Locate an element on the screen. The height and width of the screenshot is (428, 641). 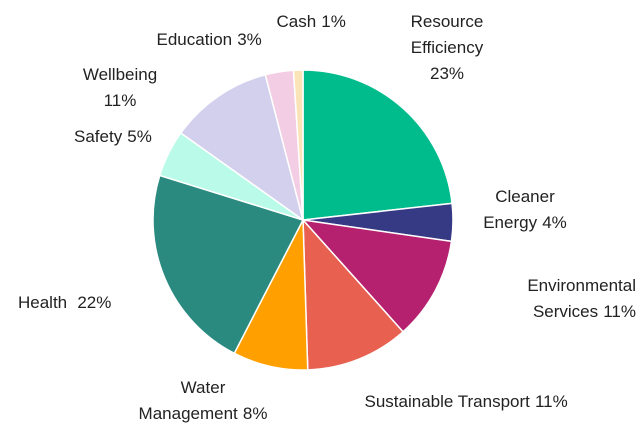
slice-label: Cleaner Energy 4% is located at coordinates (525, 210).